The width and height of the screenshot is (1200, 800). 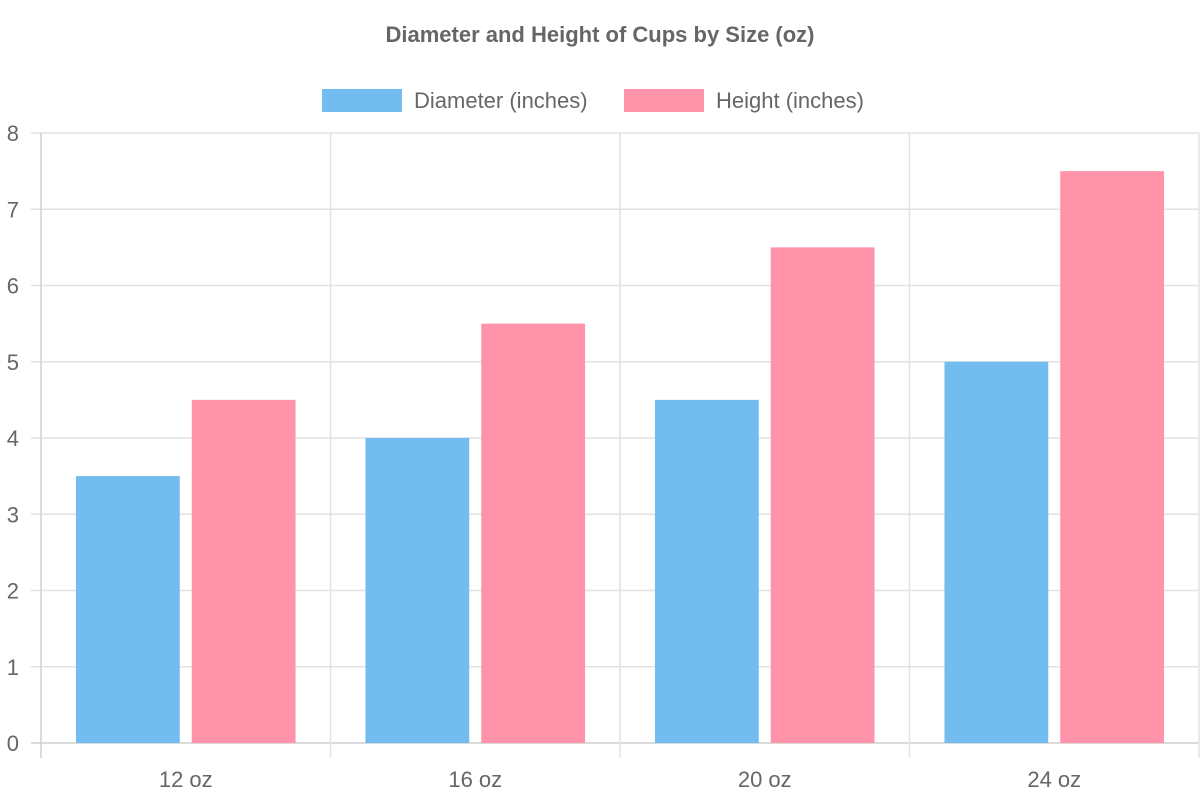 What do you see at coordinates (706, 571) in the screenshot?
I see `bar-diameter-20-oz` at bounding box center [706, 571].